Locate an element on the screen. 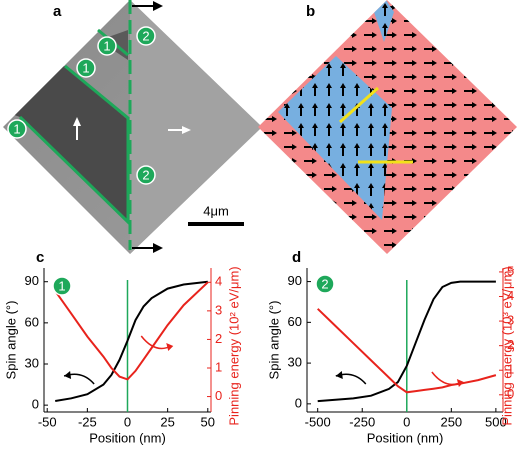  scale-bar-label: 4μm is located at coordinates (216, 210).